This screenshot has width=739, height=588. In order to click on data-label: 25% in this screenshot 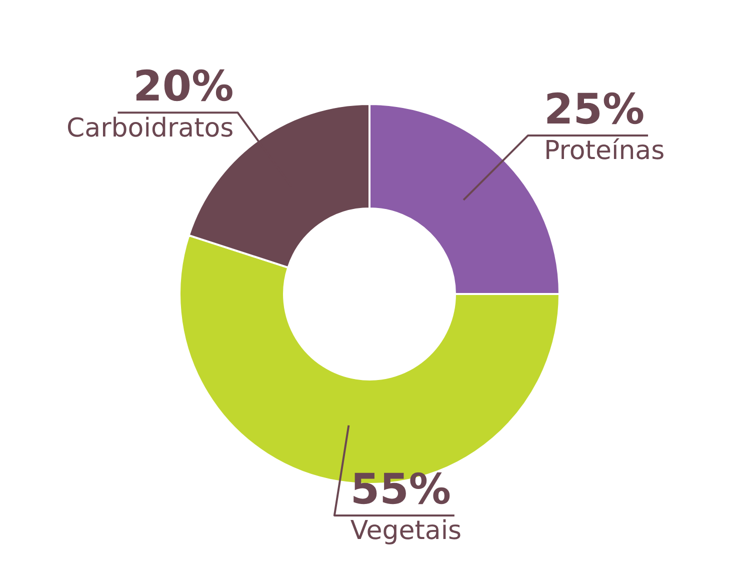, I will do `click(594, 109)`.